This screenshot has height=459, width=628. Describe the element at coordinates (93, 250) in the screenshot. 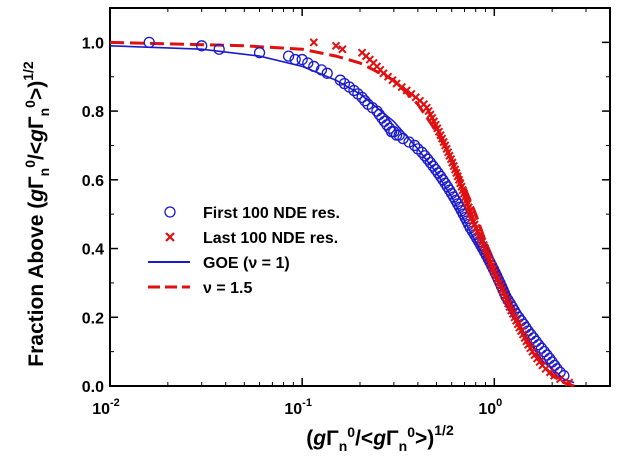

I see `y-tick-label: 0.4` at that location.